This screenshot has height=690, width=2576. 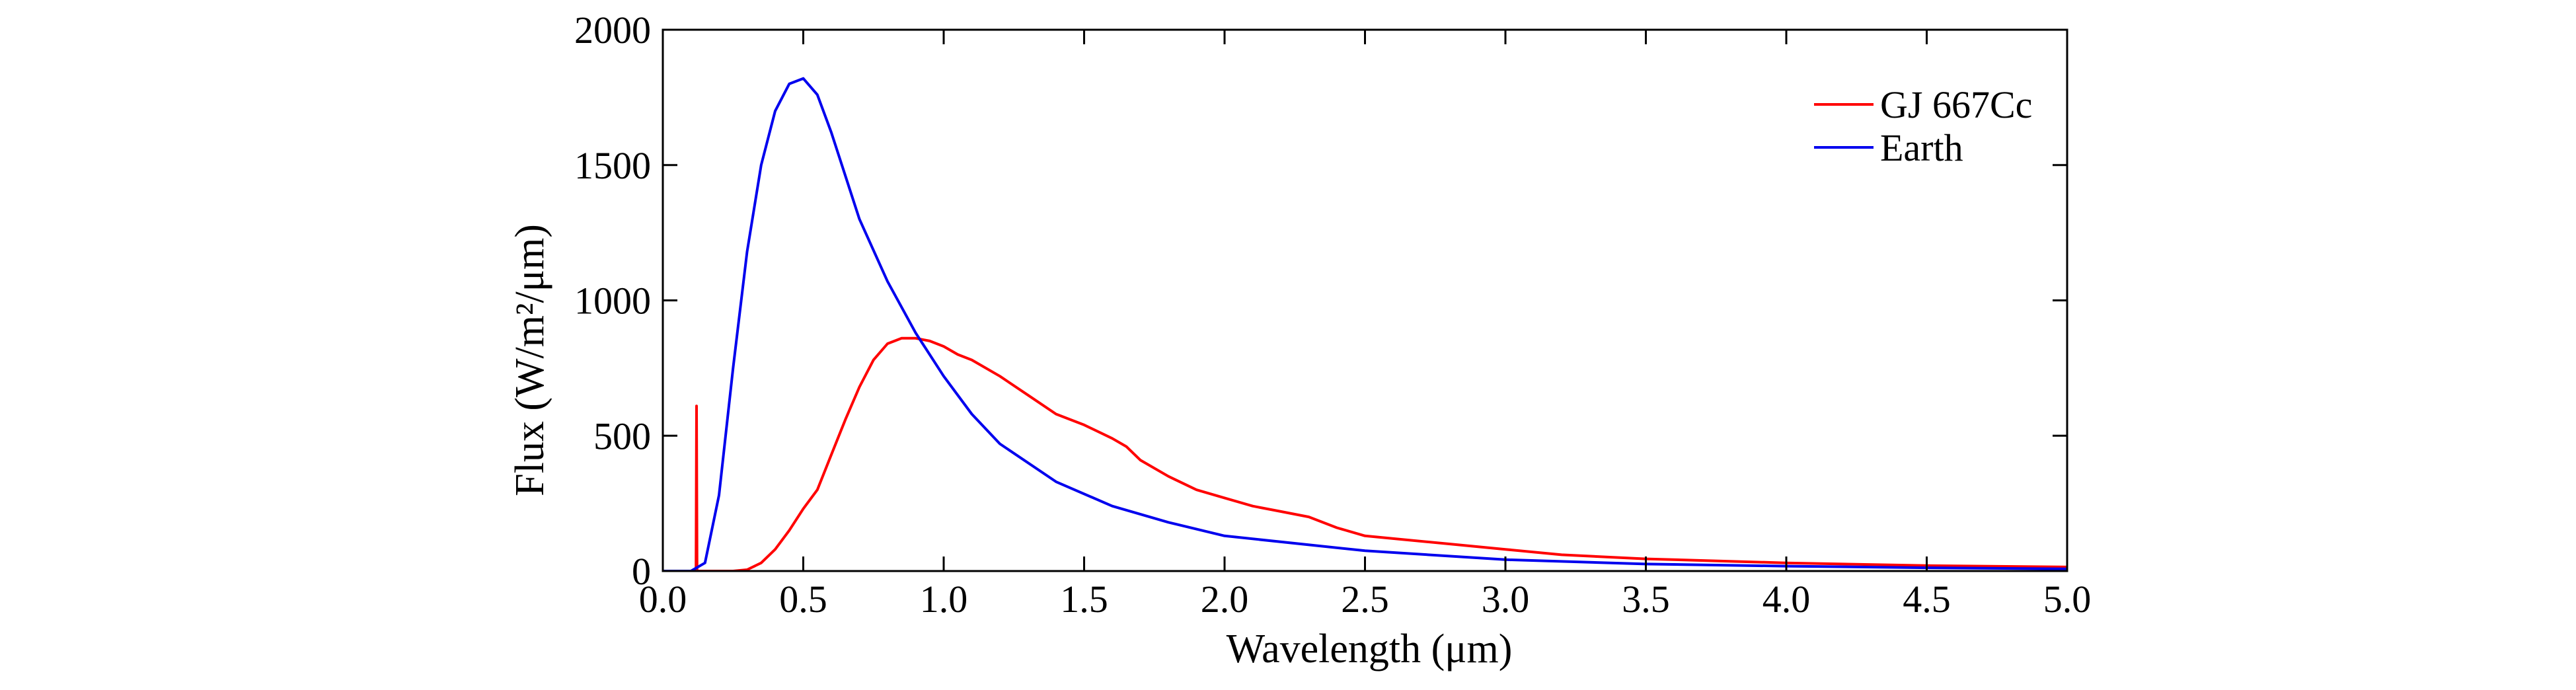 What do you see at coordinates (1506, 599) in the screenshot?
I see `x-tick-label: 3.0` at bounding box center [1506, 599].